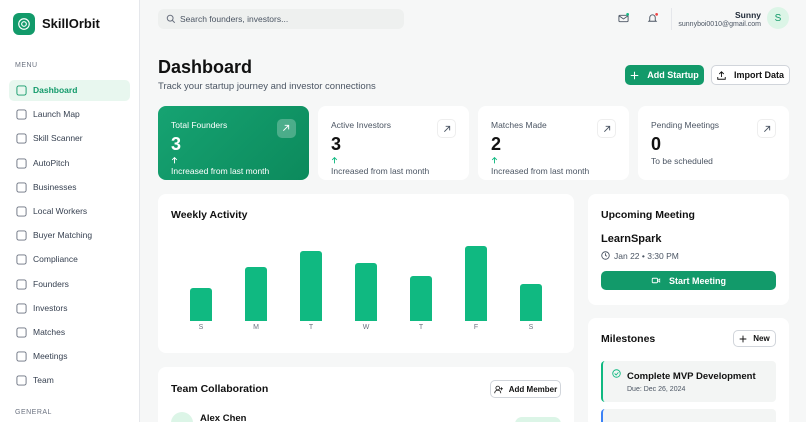  Describe the element at coordinates (55, 259) in the screenshot. I see `nav-label: Compliance` at that location.